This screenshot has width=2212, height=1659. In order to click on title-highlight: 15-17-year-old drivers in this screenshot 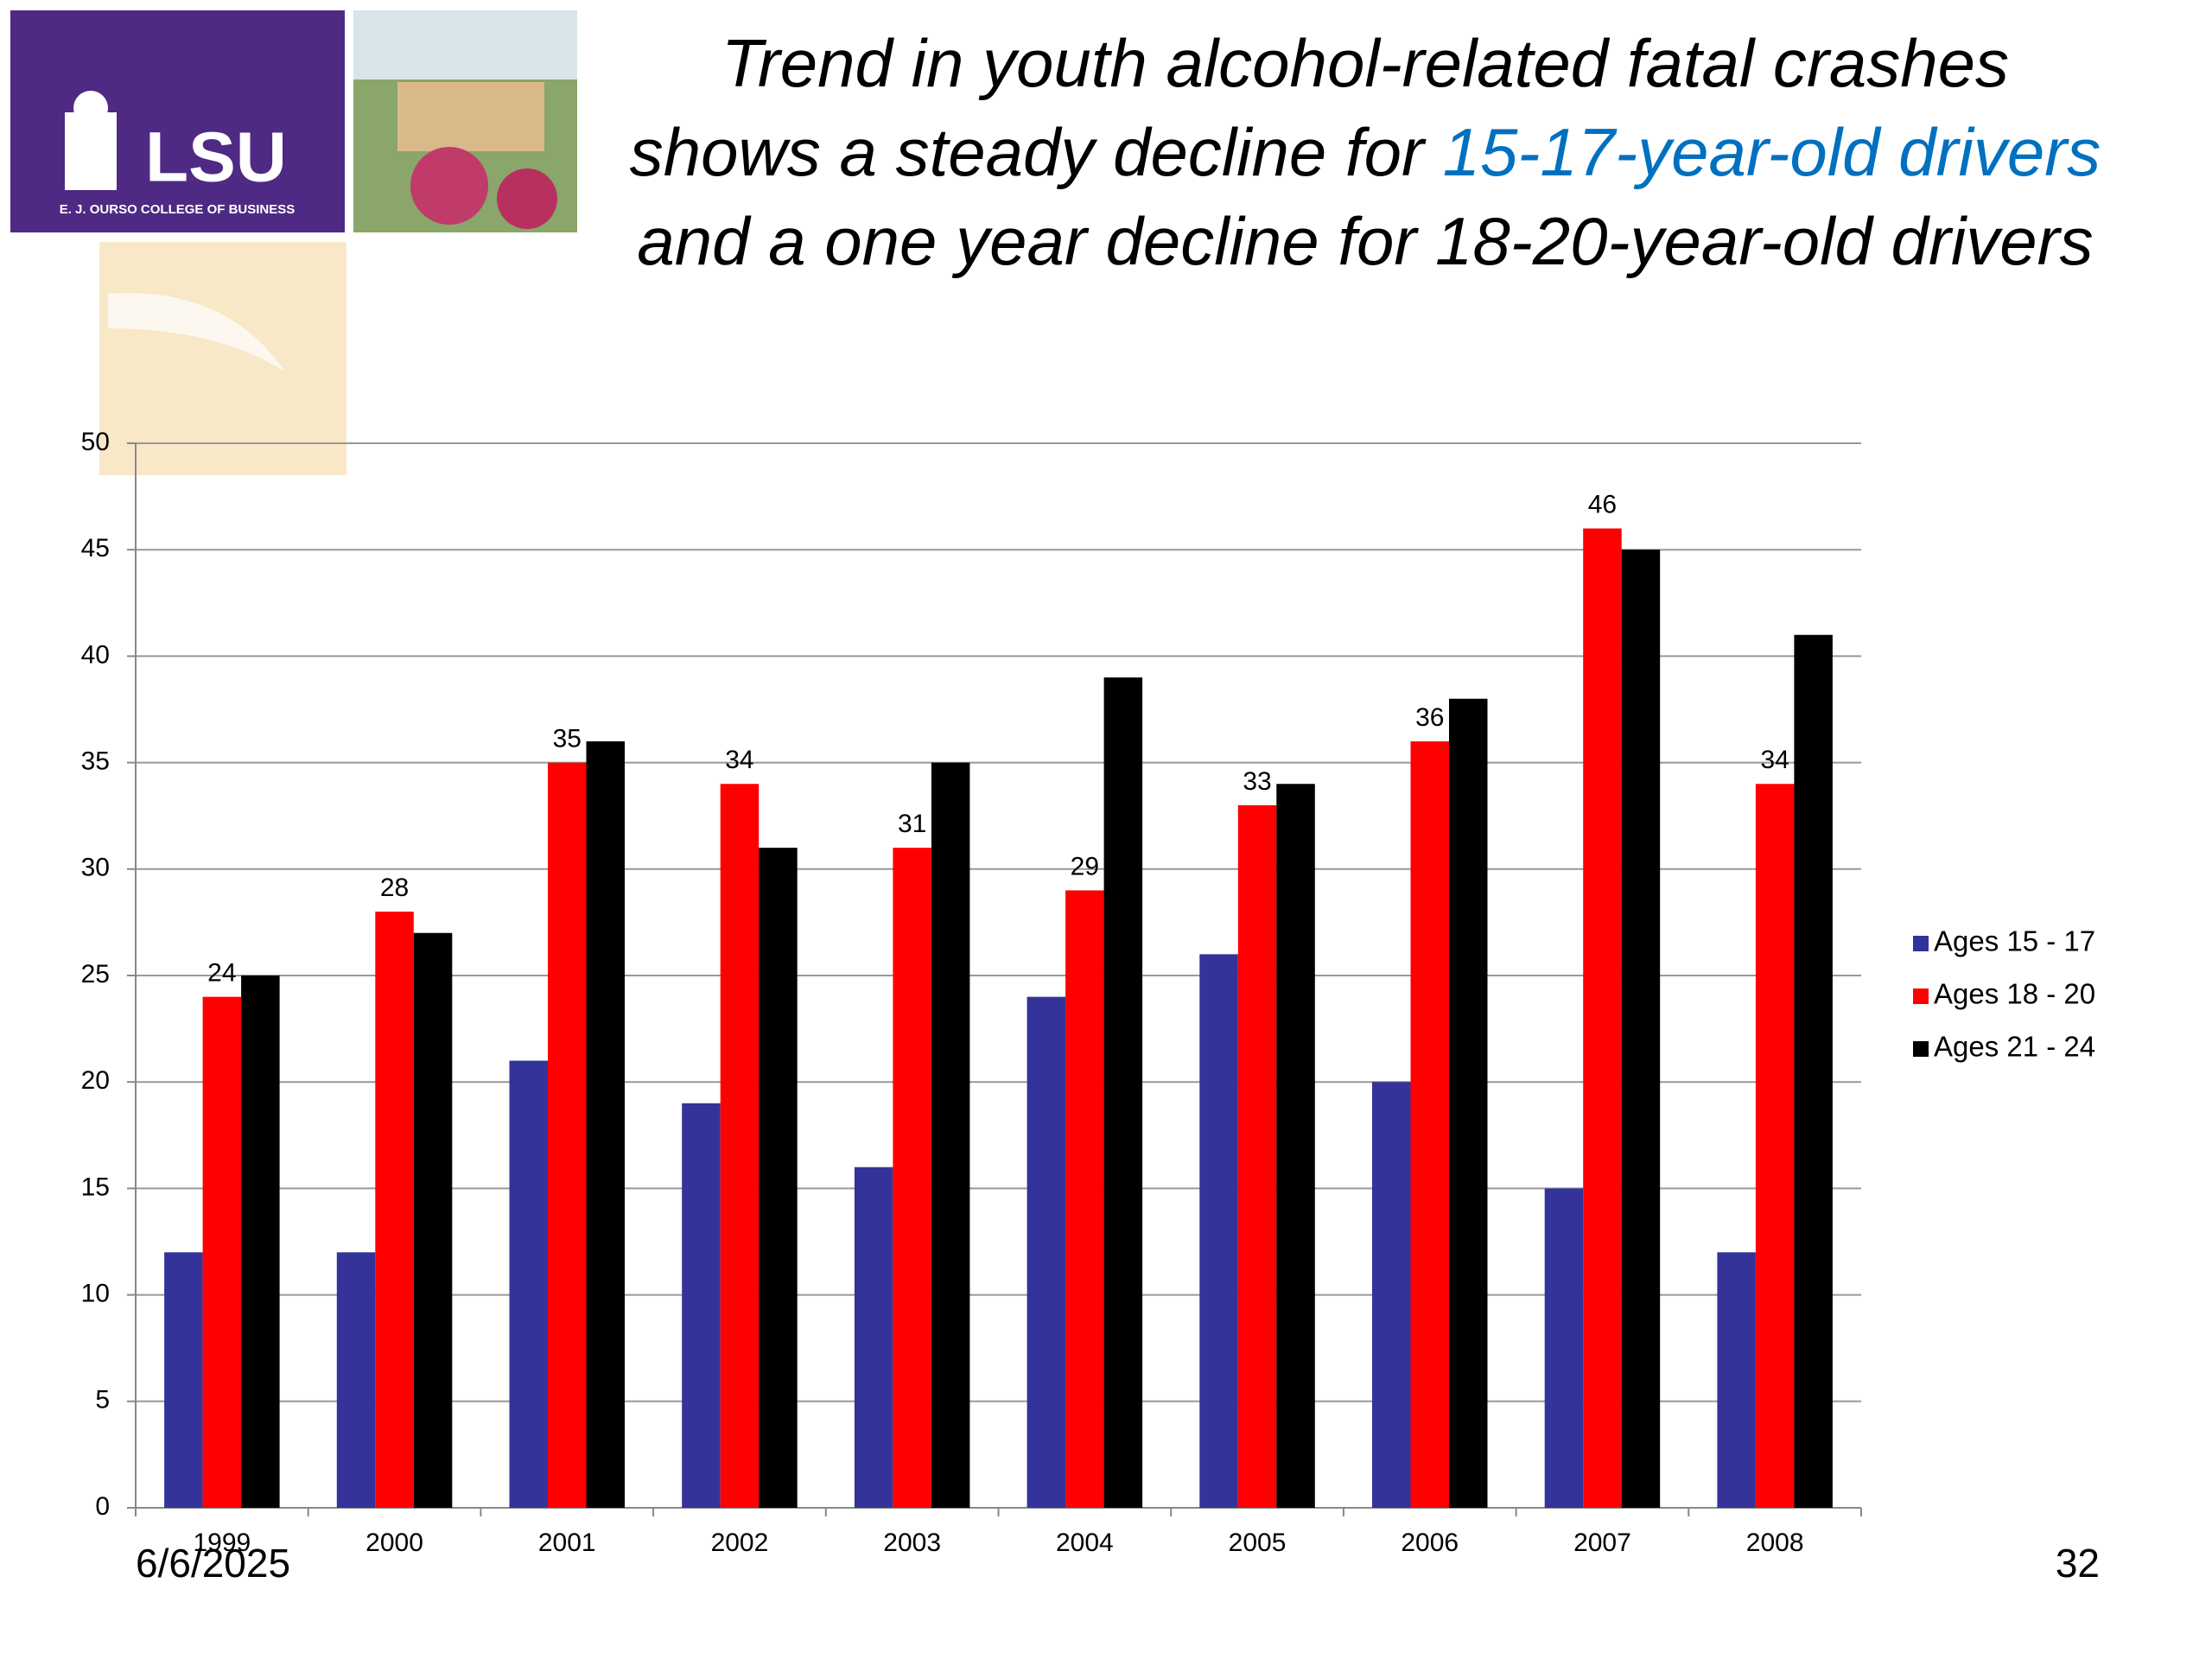, I will do `click(1771, 152)`.